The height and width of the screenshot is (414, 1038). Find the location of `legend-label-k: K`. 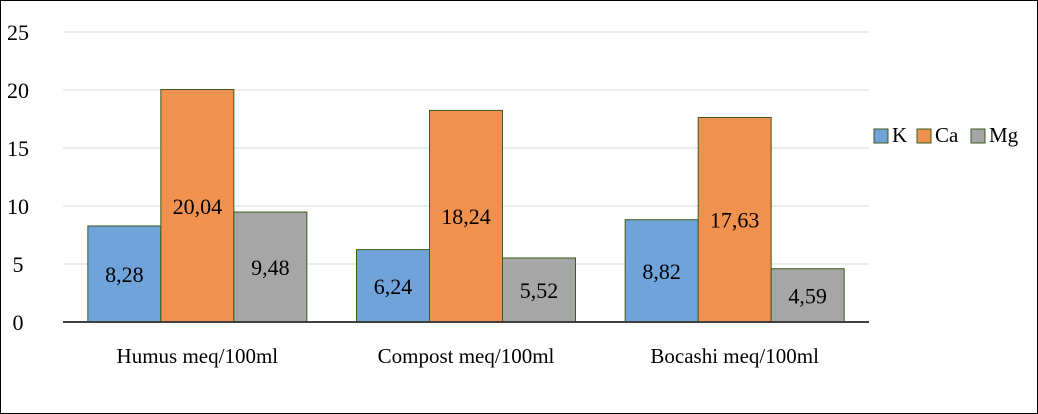

legend-label-k: K is located at coordinates (899, 135).